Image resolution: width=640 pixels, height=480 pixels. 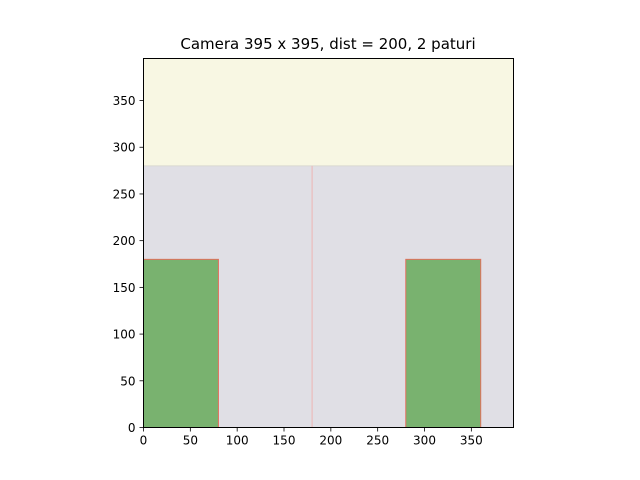 I want to click on x-tick-label: 250, so click(x=377, y=441).